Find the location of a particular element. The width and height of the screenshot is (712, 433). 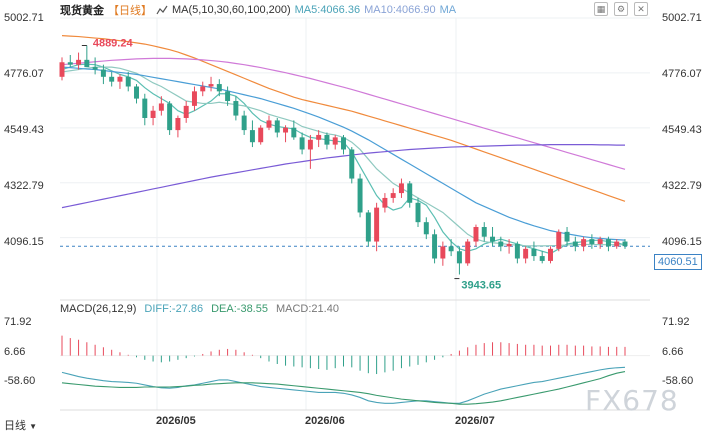

ma-indicator-label: MA(5,10,30,60,100,200) is located at coordinates (231, 10).